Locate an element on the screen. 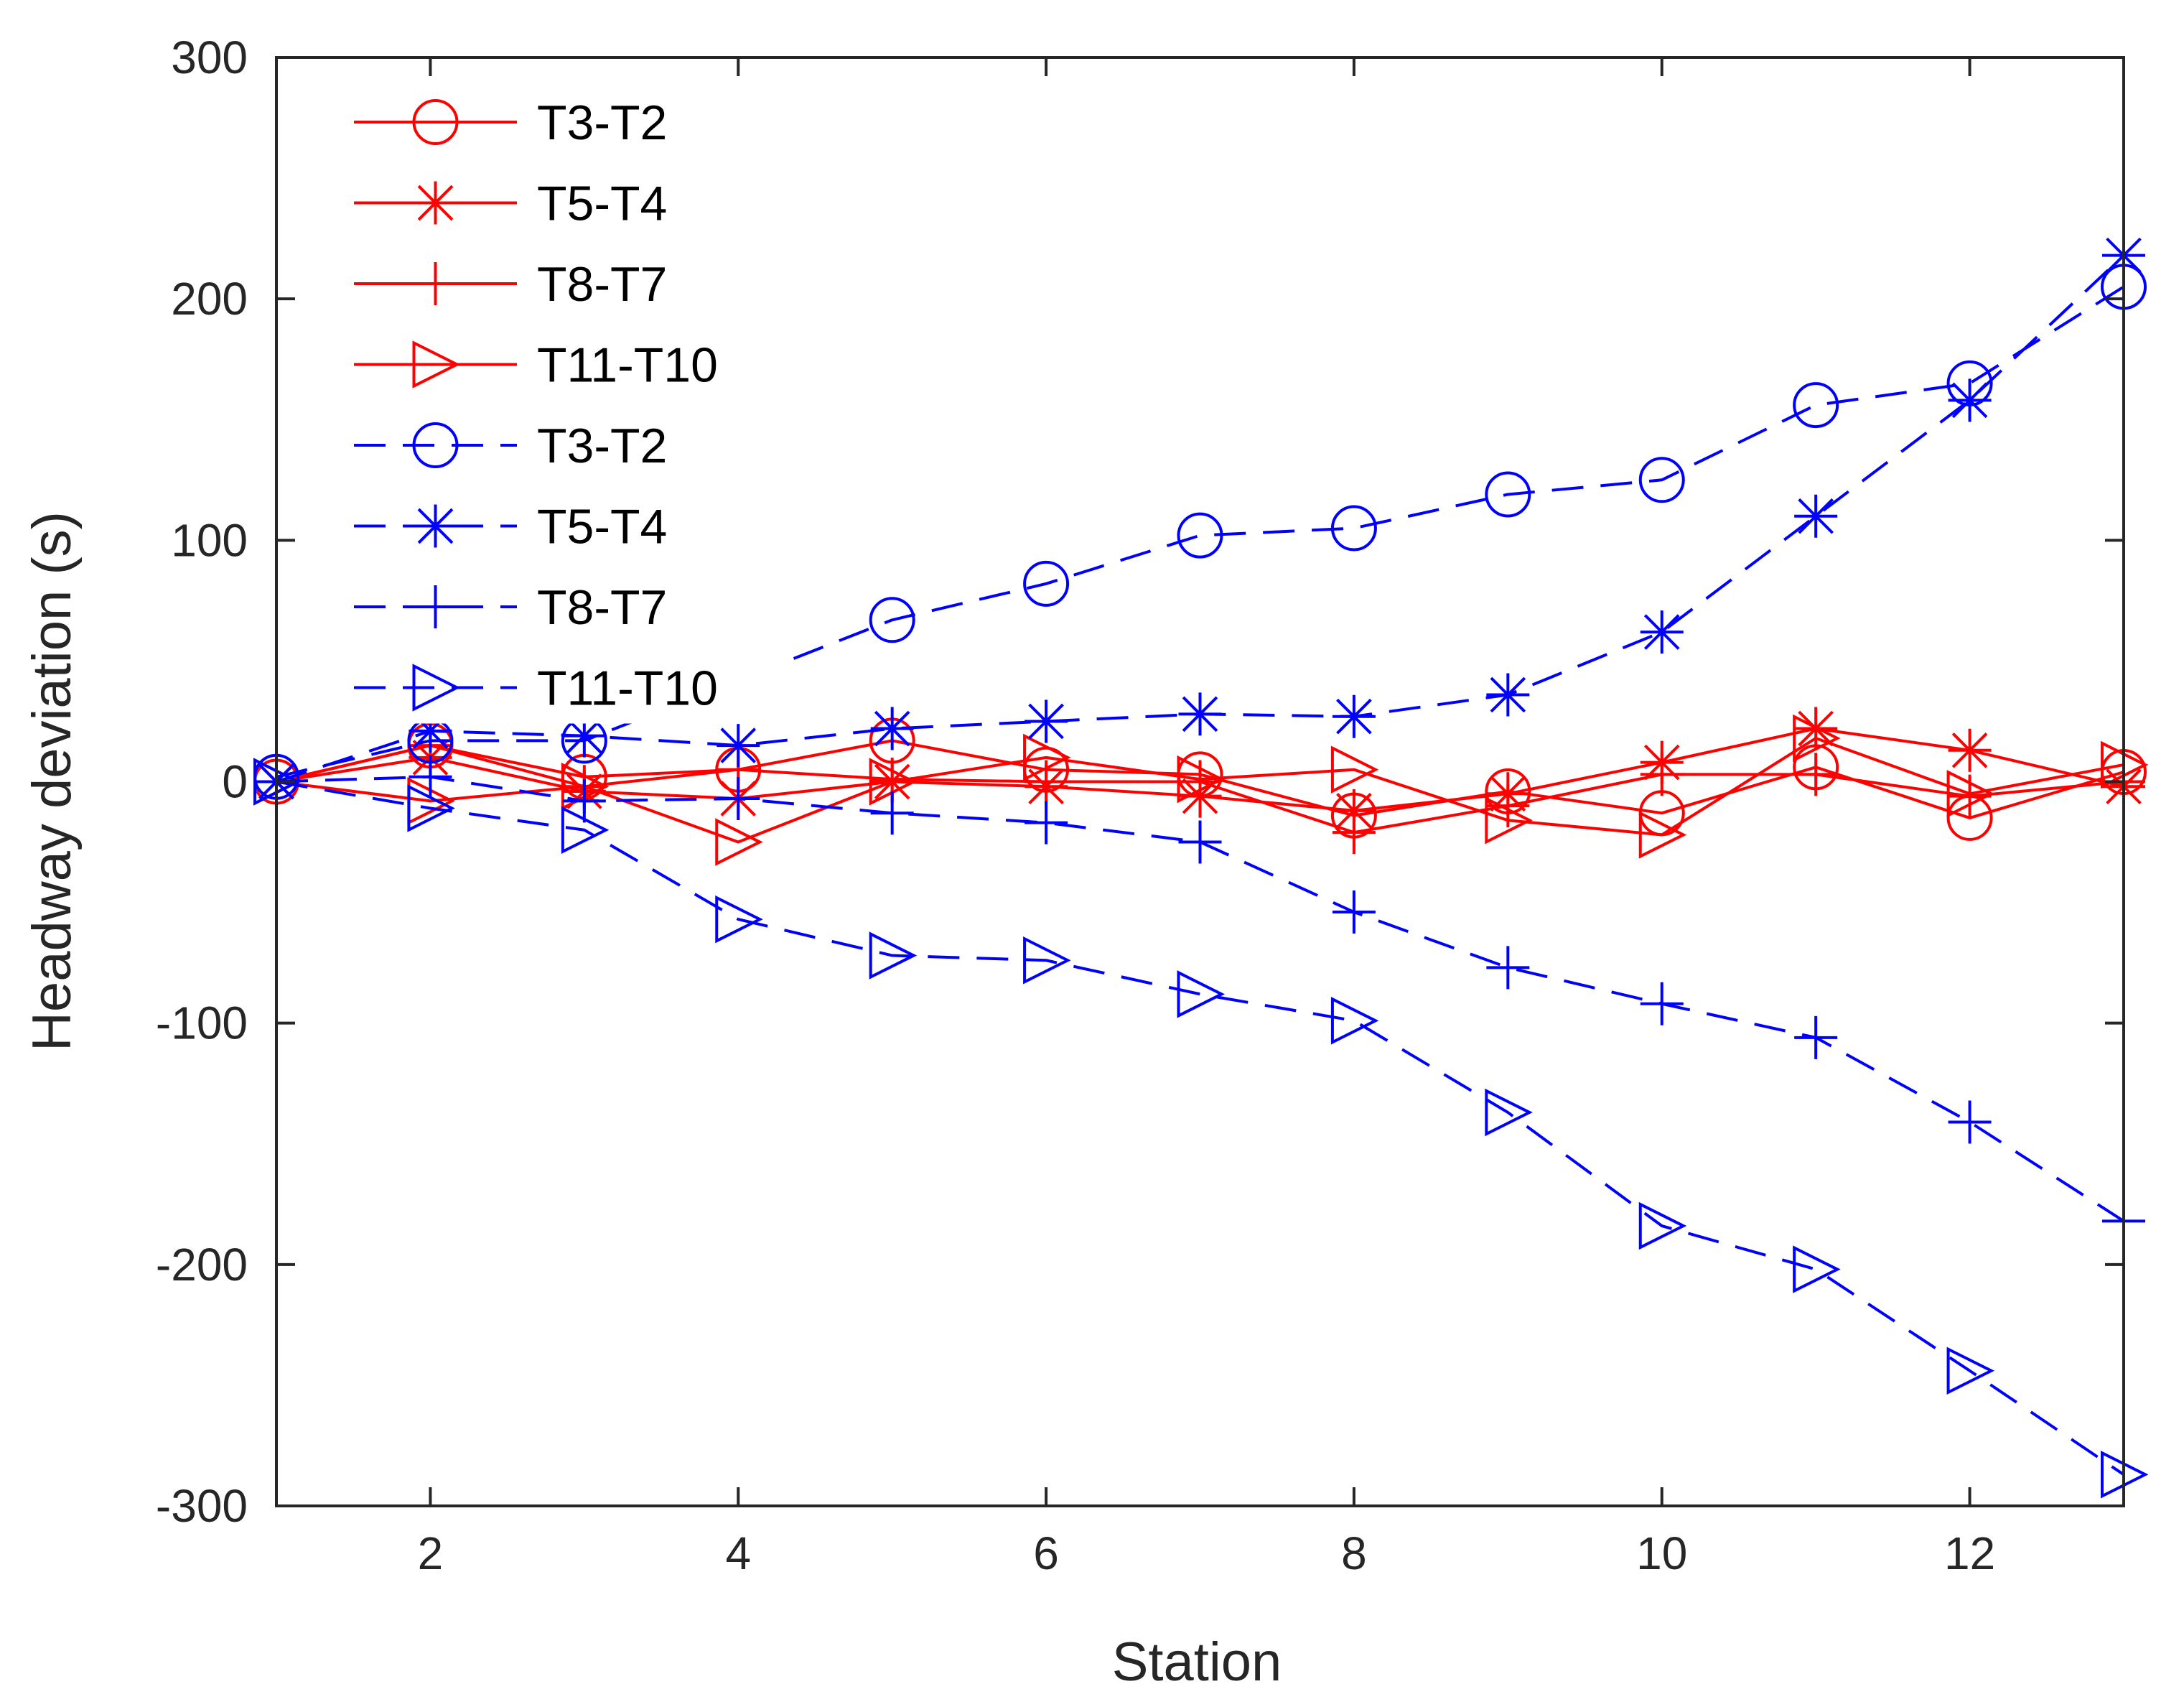 The image size is (2184, 1707). y-tick-label: -300 is located at coordinates (202, 1506).